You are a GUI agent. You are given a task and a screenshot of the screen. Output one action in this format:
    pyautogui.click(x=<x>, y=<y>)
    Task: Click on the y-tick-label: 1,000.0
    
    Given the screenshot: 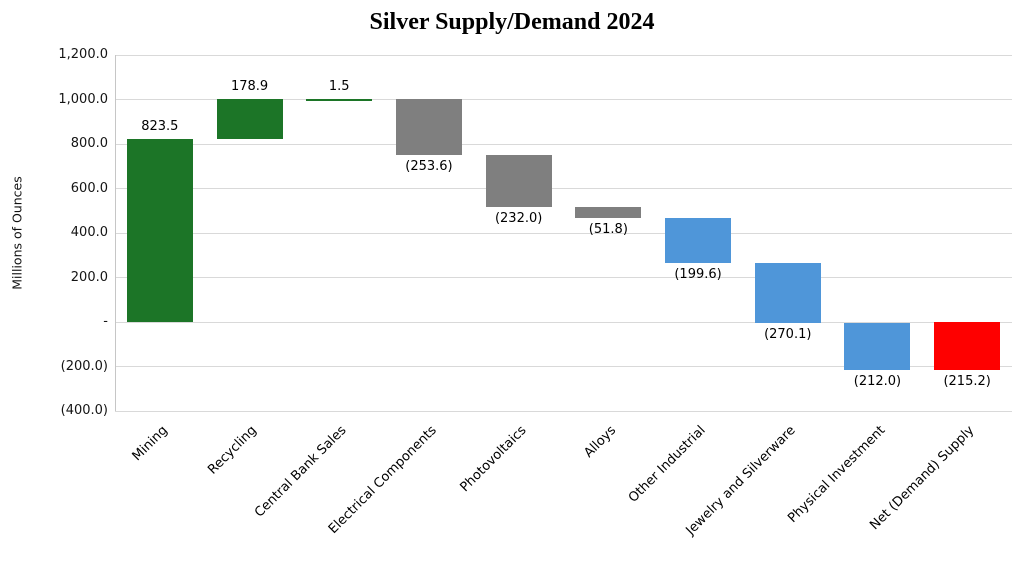 What is the action you would take?
    pyautogui.click(x=83, y=99)
    